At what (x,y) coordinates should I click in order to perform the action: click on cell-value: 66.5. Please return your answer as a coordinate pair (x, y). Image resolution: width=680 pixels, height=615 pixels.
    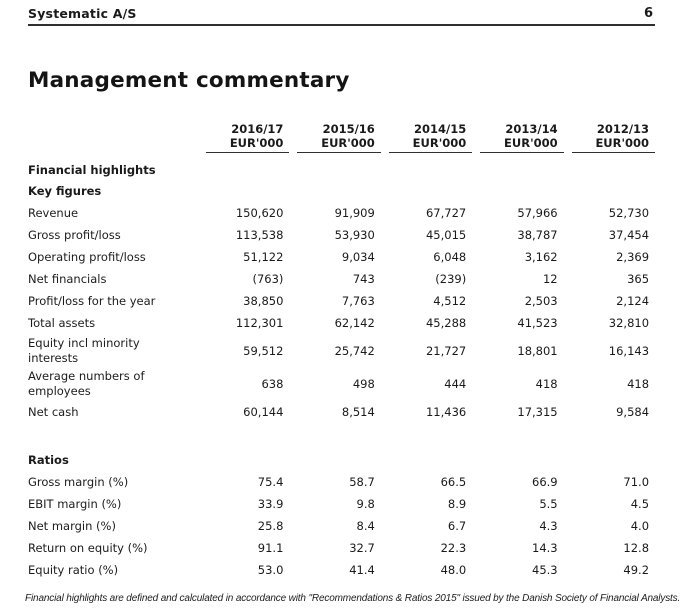
    Looking at the image, I should click on (453, 481).